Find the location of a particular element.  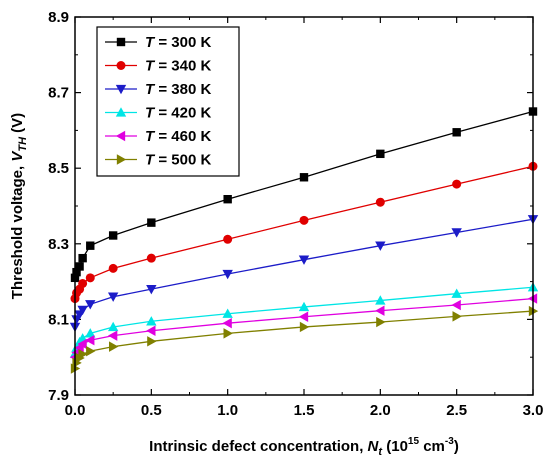

x-tick-label: 0.5 is located at coordinates (151, 410).